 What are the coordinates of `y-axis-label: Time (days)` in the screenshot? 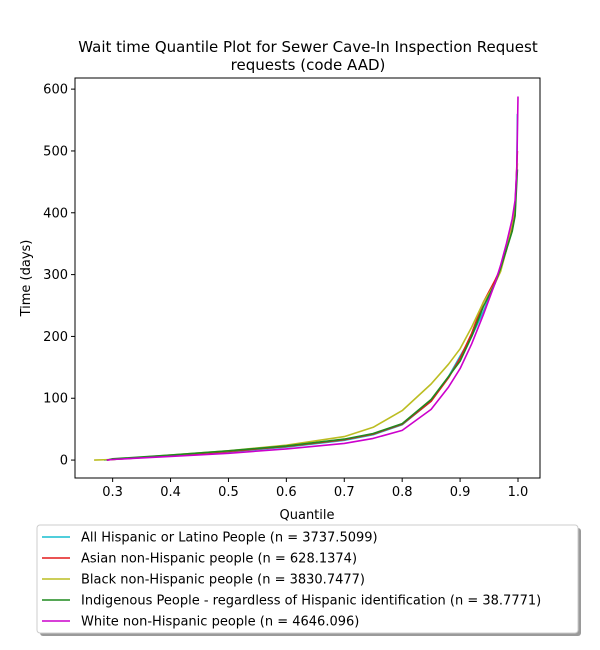 It's located at (26, 279).